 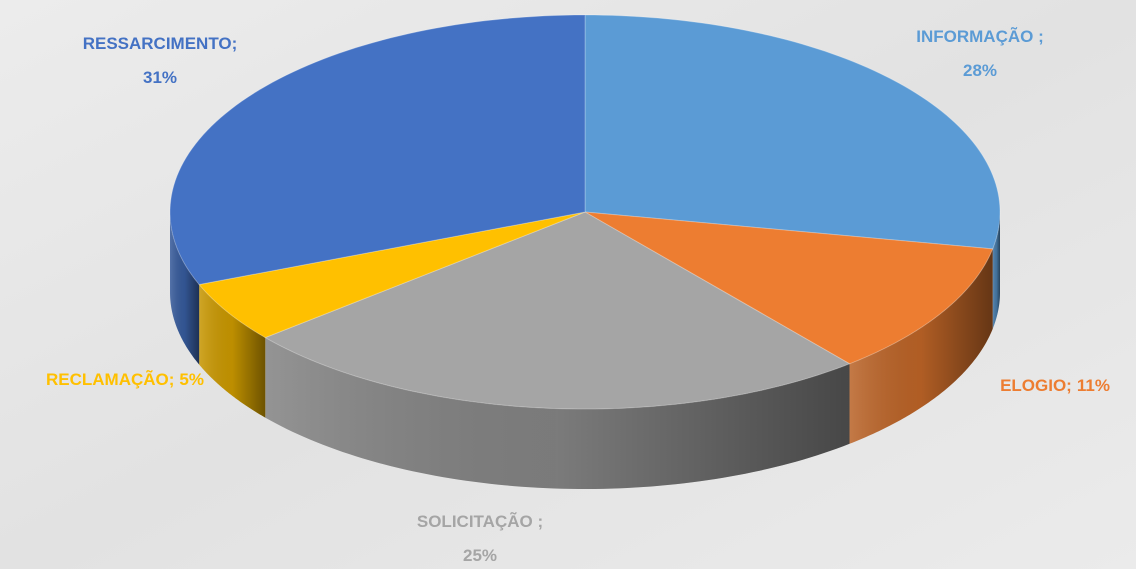 I want to click on label-category: RECLAMAÇÃO;, so click(x=110, y=379).